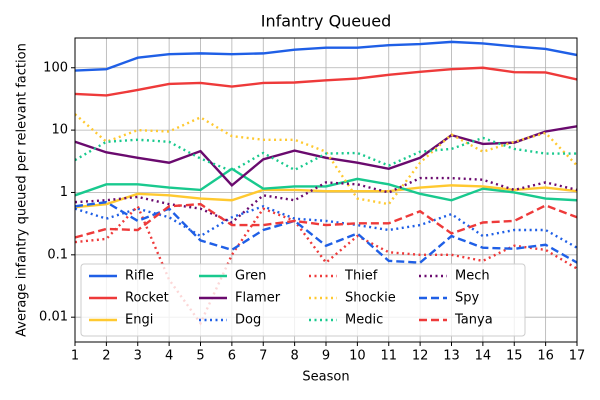  I want to click on legend-label: Rifle, so click(139, 276).